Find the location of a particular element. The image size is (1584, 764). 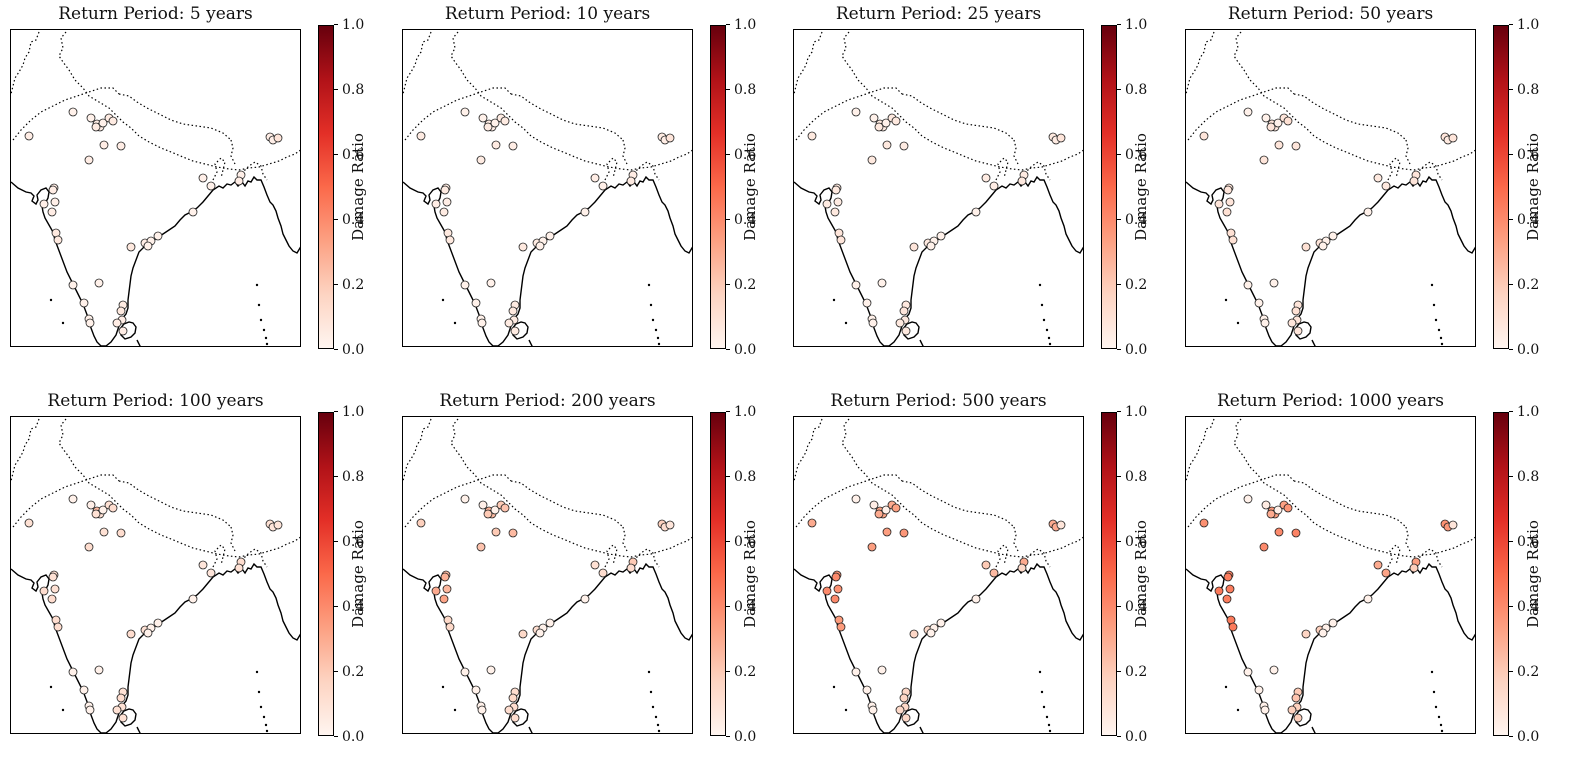

colorbar-tick-label: 0.6 is located at coordinates (745, 155).